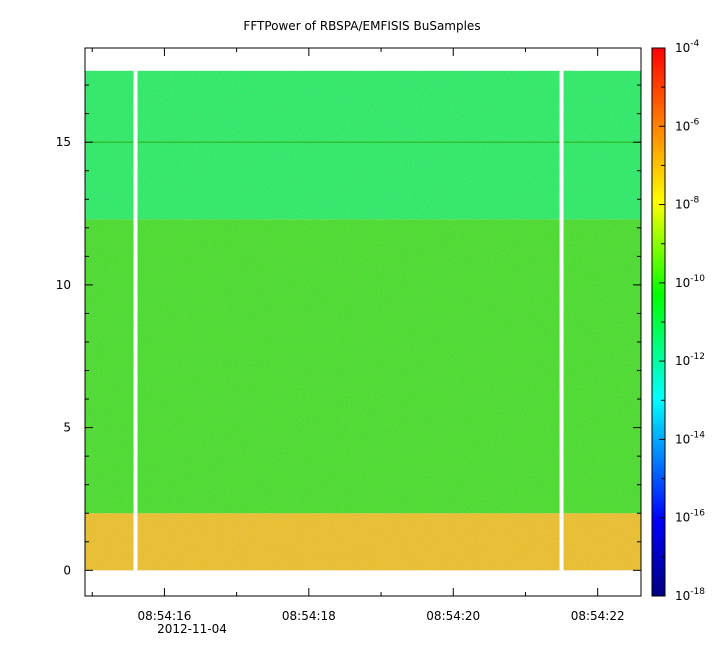 The height and width of the screenshot is (656, 724). What do you see at coordinates (687, 204) in the screenshot?
I see `colorbar-tick-label: 10⁻⁸` at bounding box center [687, 204].